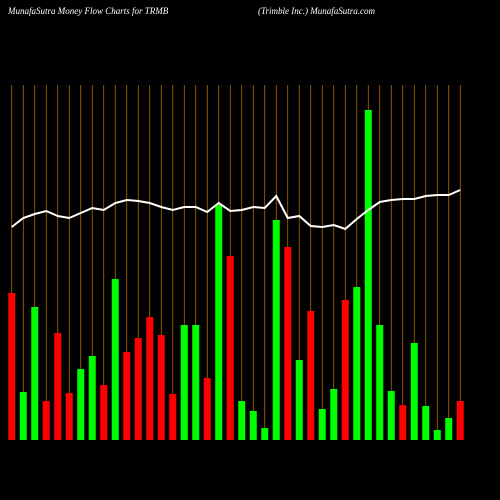 The image size is (500, 500). I want to click on chart-subtitle: (Trimble Inc.) MunafaSutra.com, so click(316, 11).